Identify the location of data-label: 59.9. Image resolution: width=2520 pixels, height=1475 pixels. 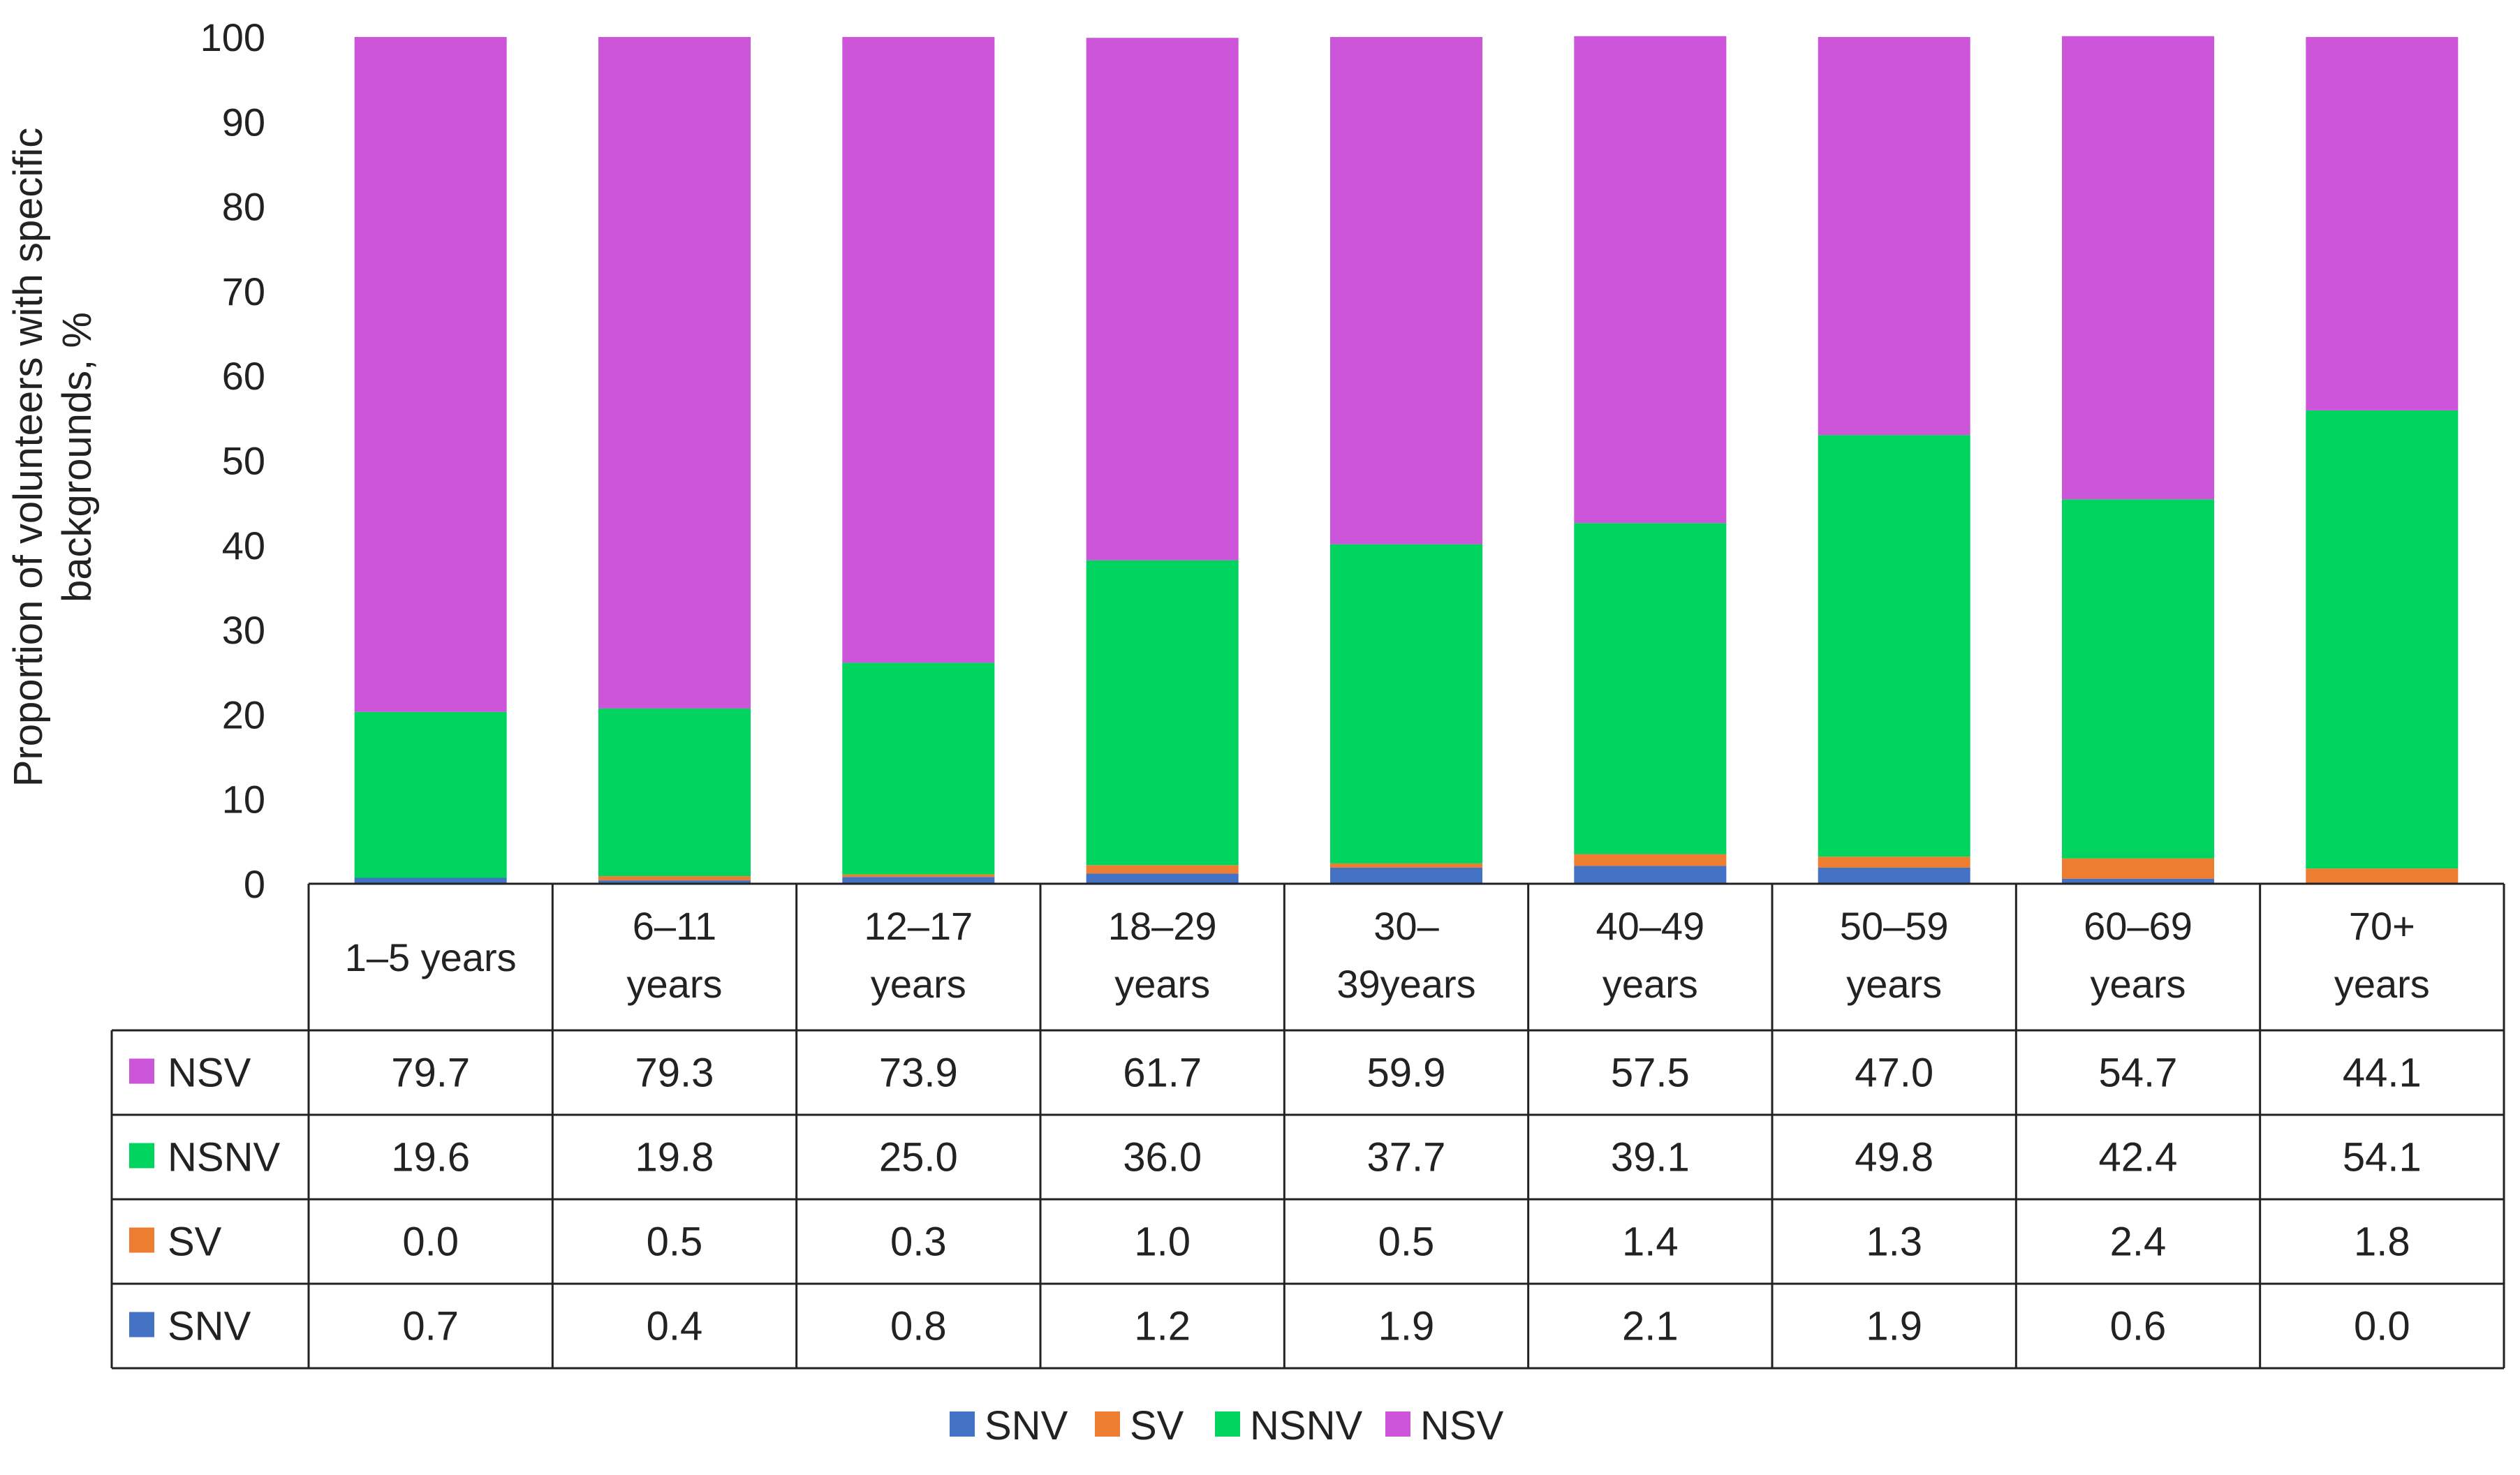
(1406, 1073).